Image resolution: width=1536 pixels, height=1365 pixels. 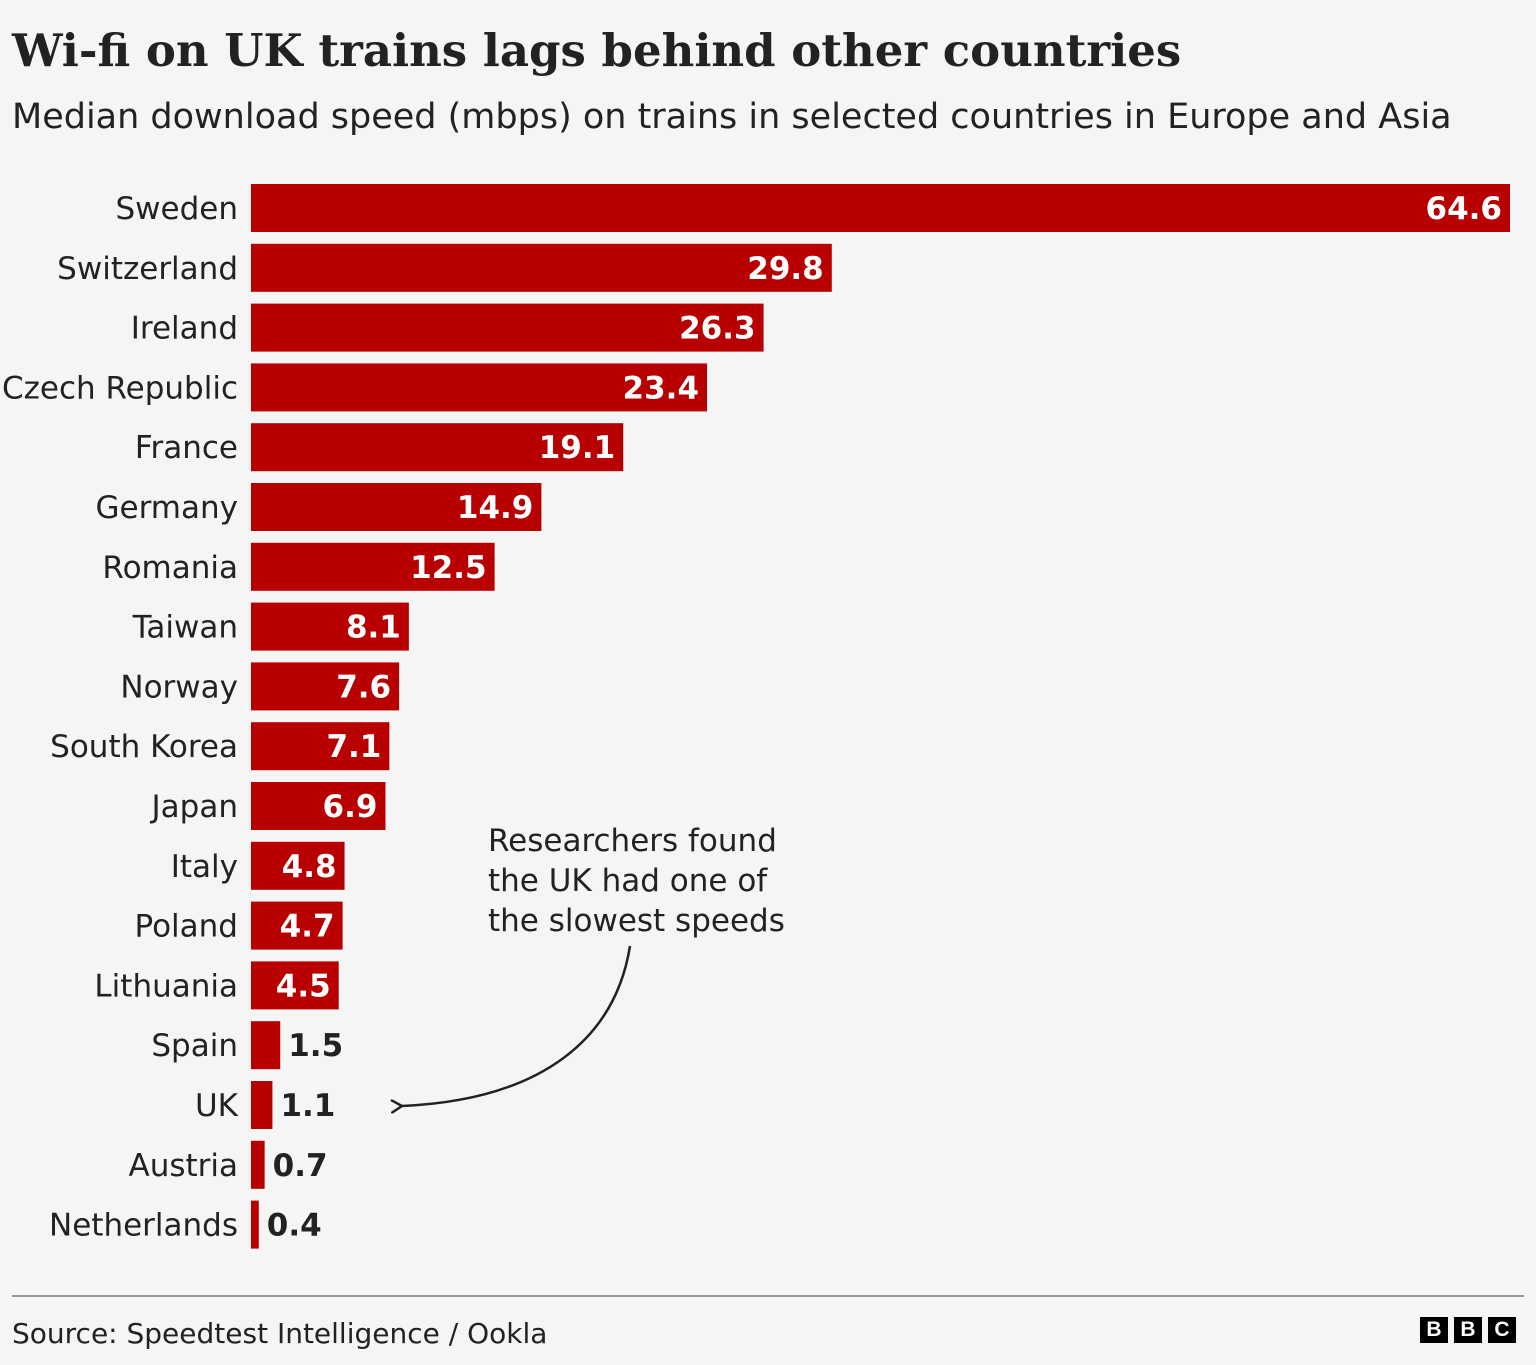 What do you see at coordinates (437, 447) in the screenshot?
I see `bar-france` at bounding box center [437, 447].